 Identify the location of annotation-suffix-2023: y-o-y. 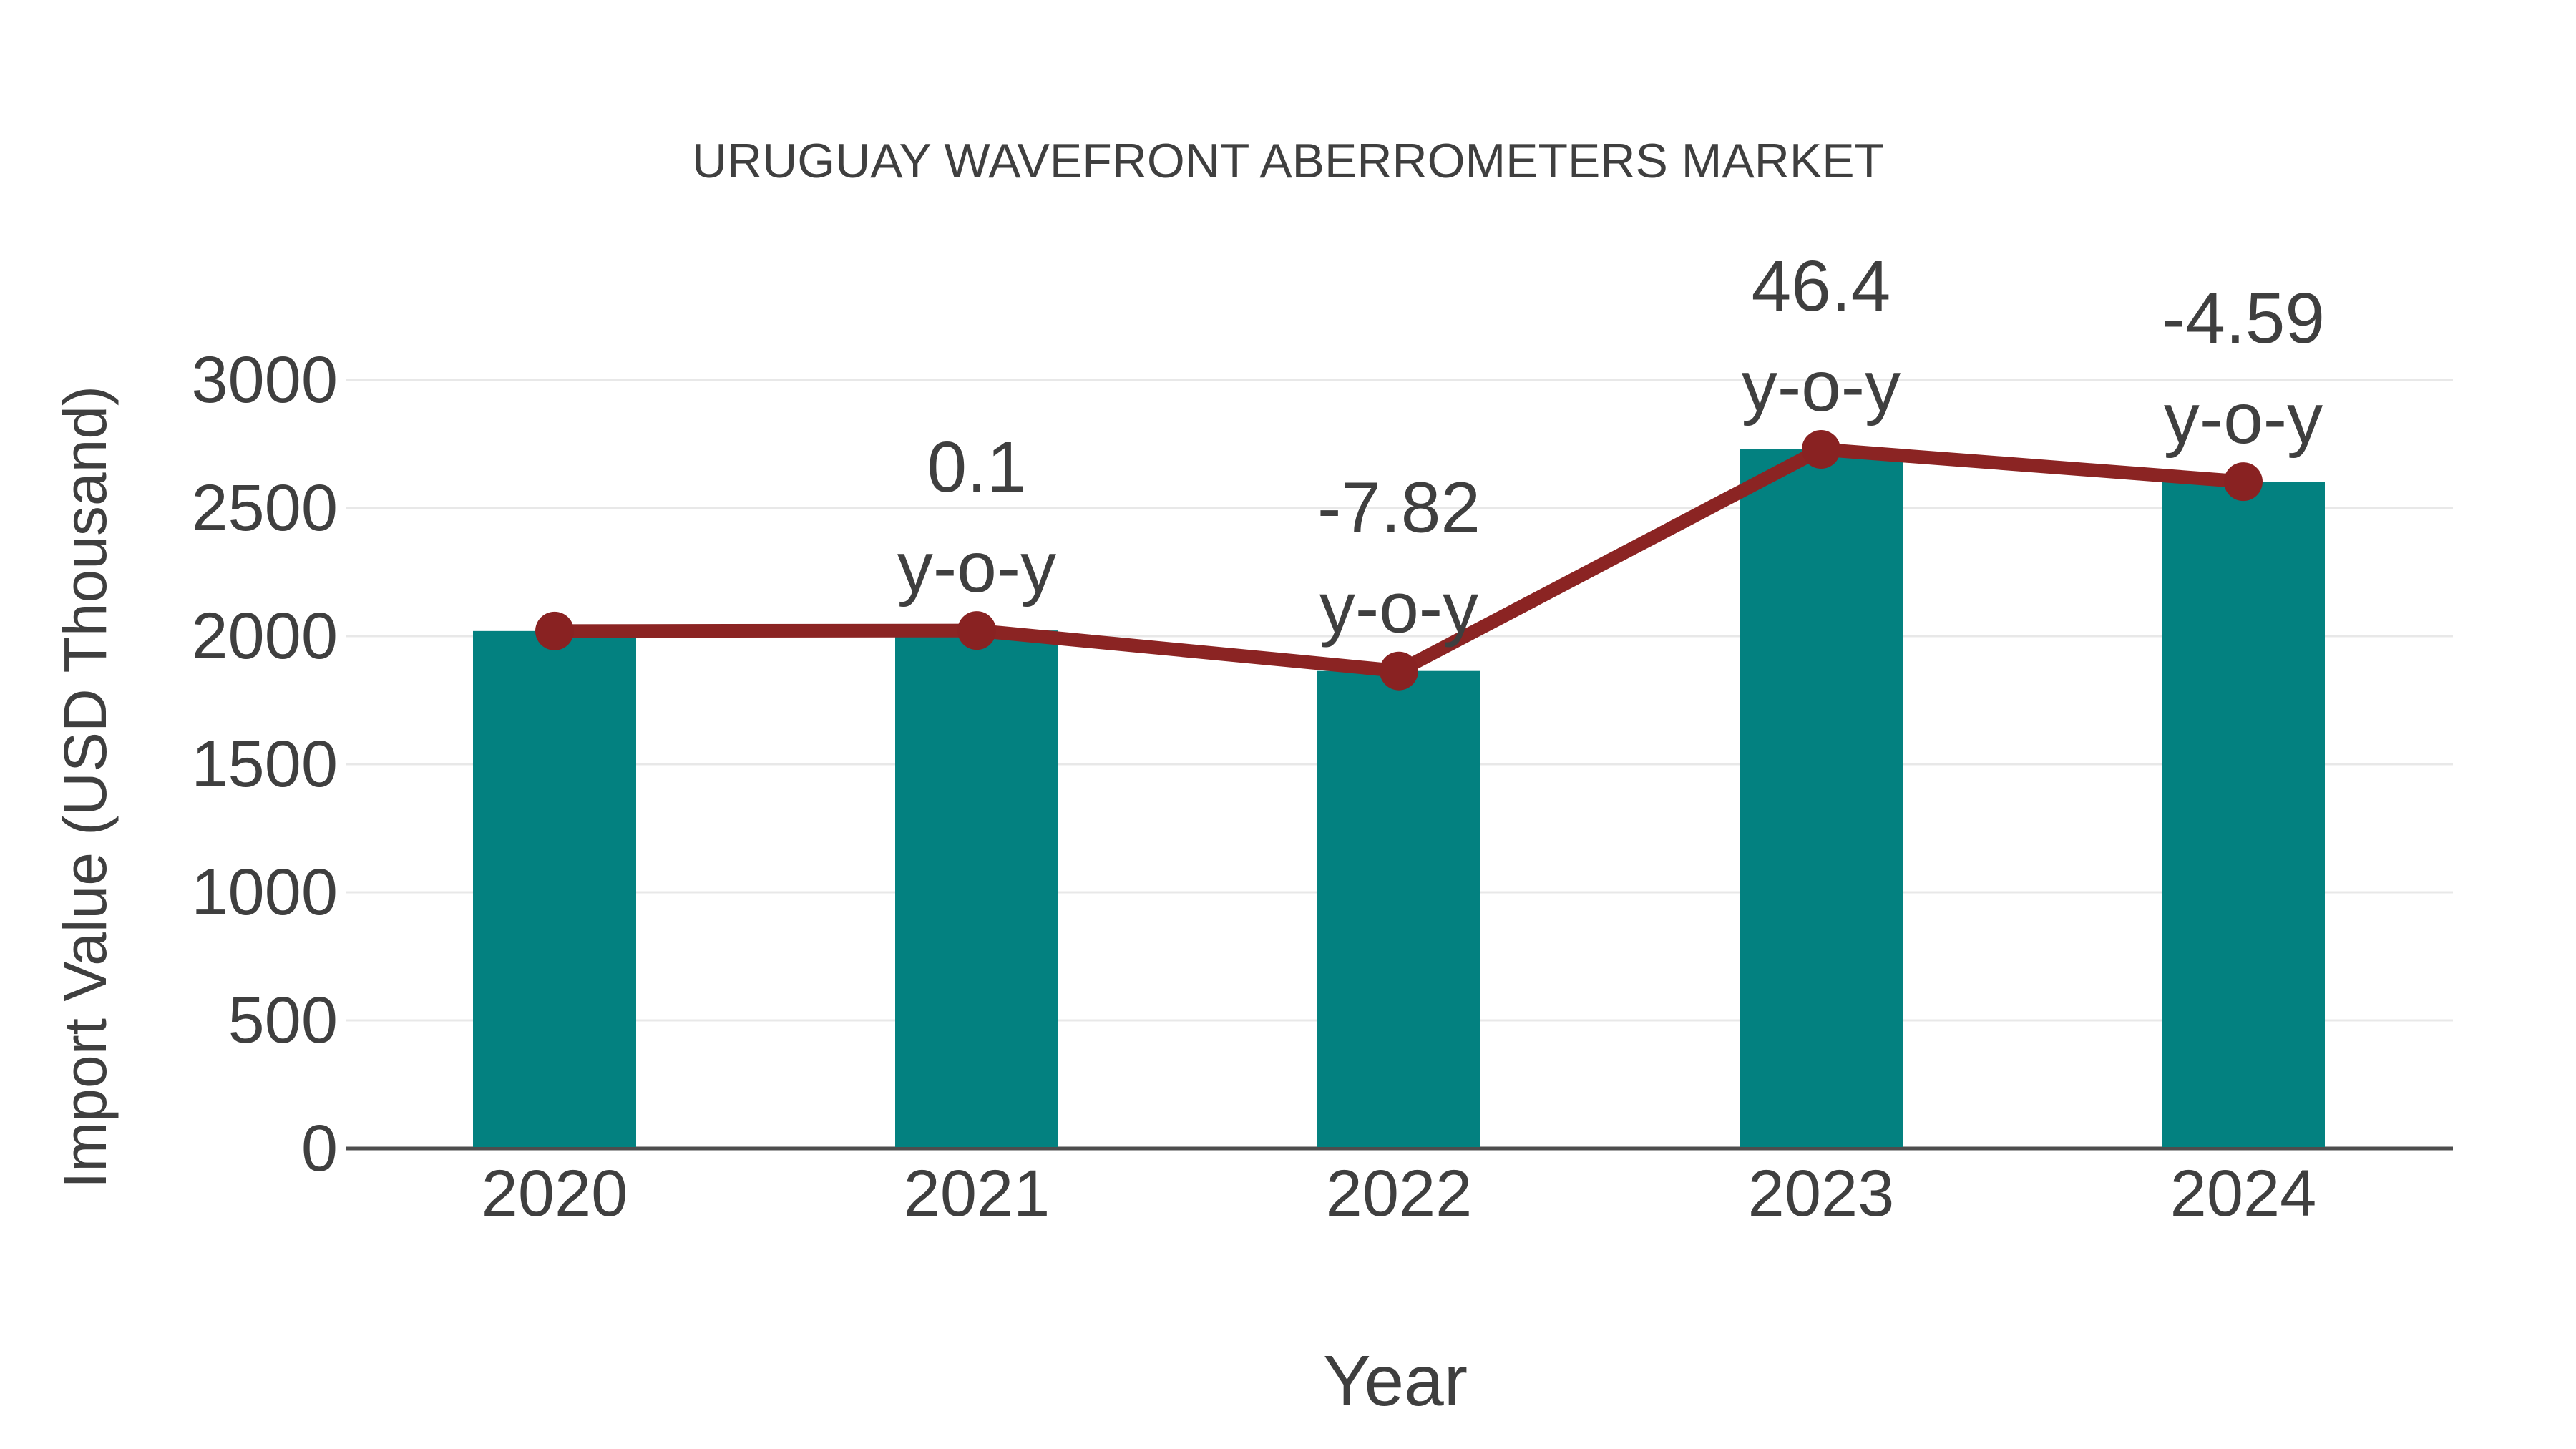
(1821, 386).